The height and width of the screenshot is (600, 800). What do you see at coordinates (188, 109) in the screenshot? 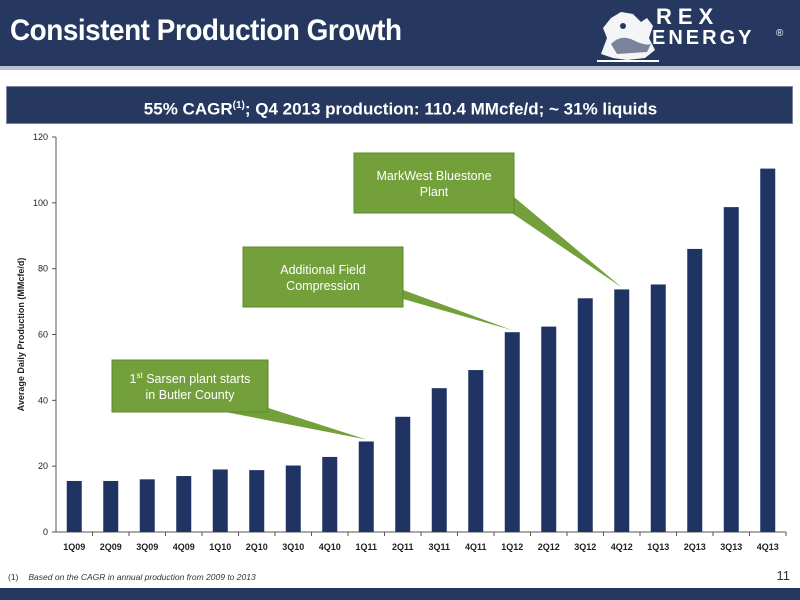
I see `subtitle-main: 55% CAGR` at bounding box center [188, 109].